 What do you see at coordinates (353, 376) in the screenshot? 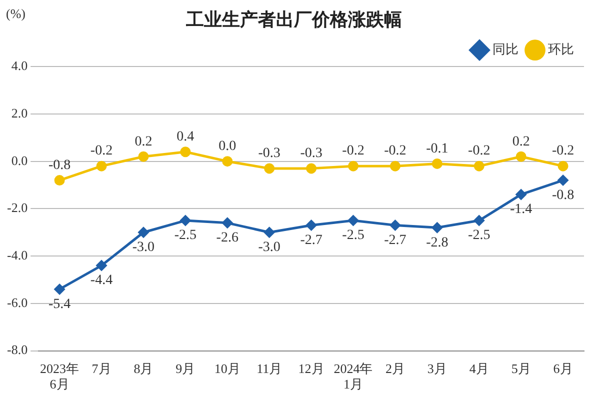
I see `x-tick-label: 2024年 1月` at bounding box center [353, 376].